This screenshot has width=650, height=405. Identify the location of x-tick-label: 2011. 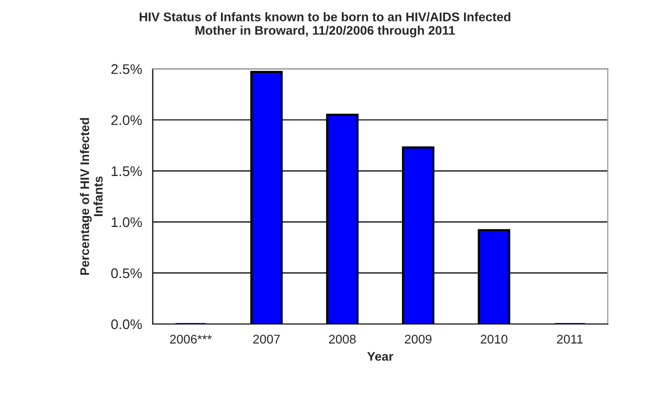
(570, 339).